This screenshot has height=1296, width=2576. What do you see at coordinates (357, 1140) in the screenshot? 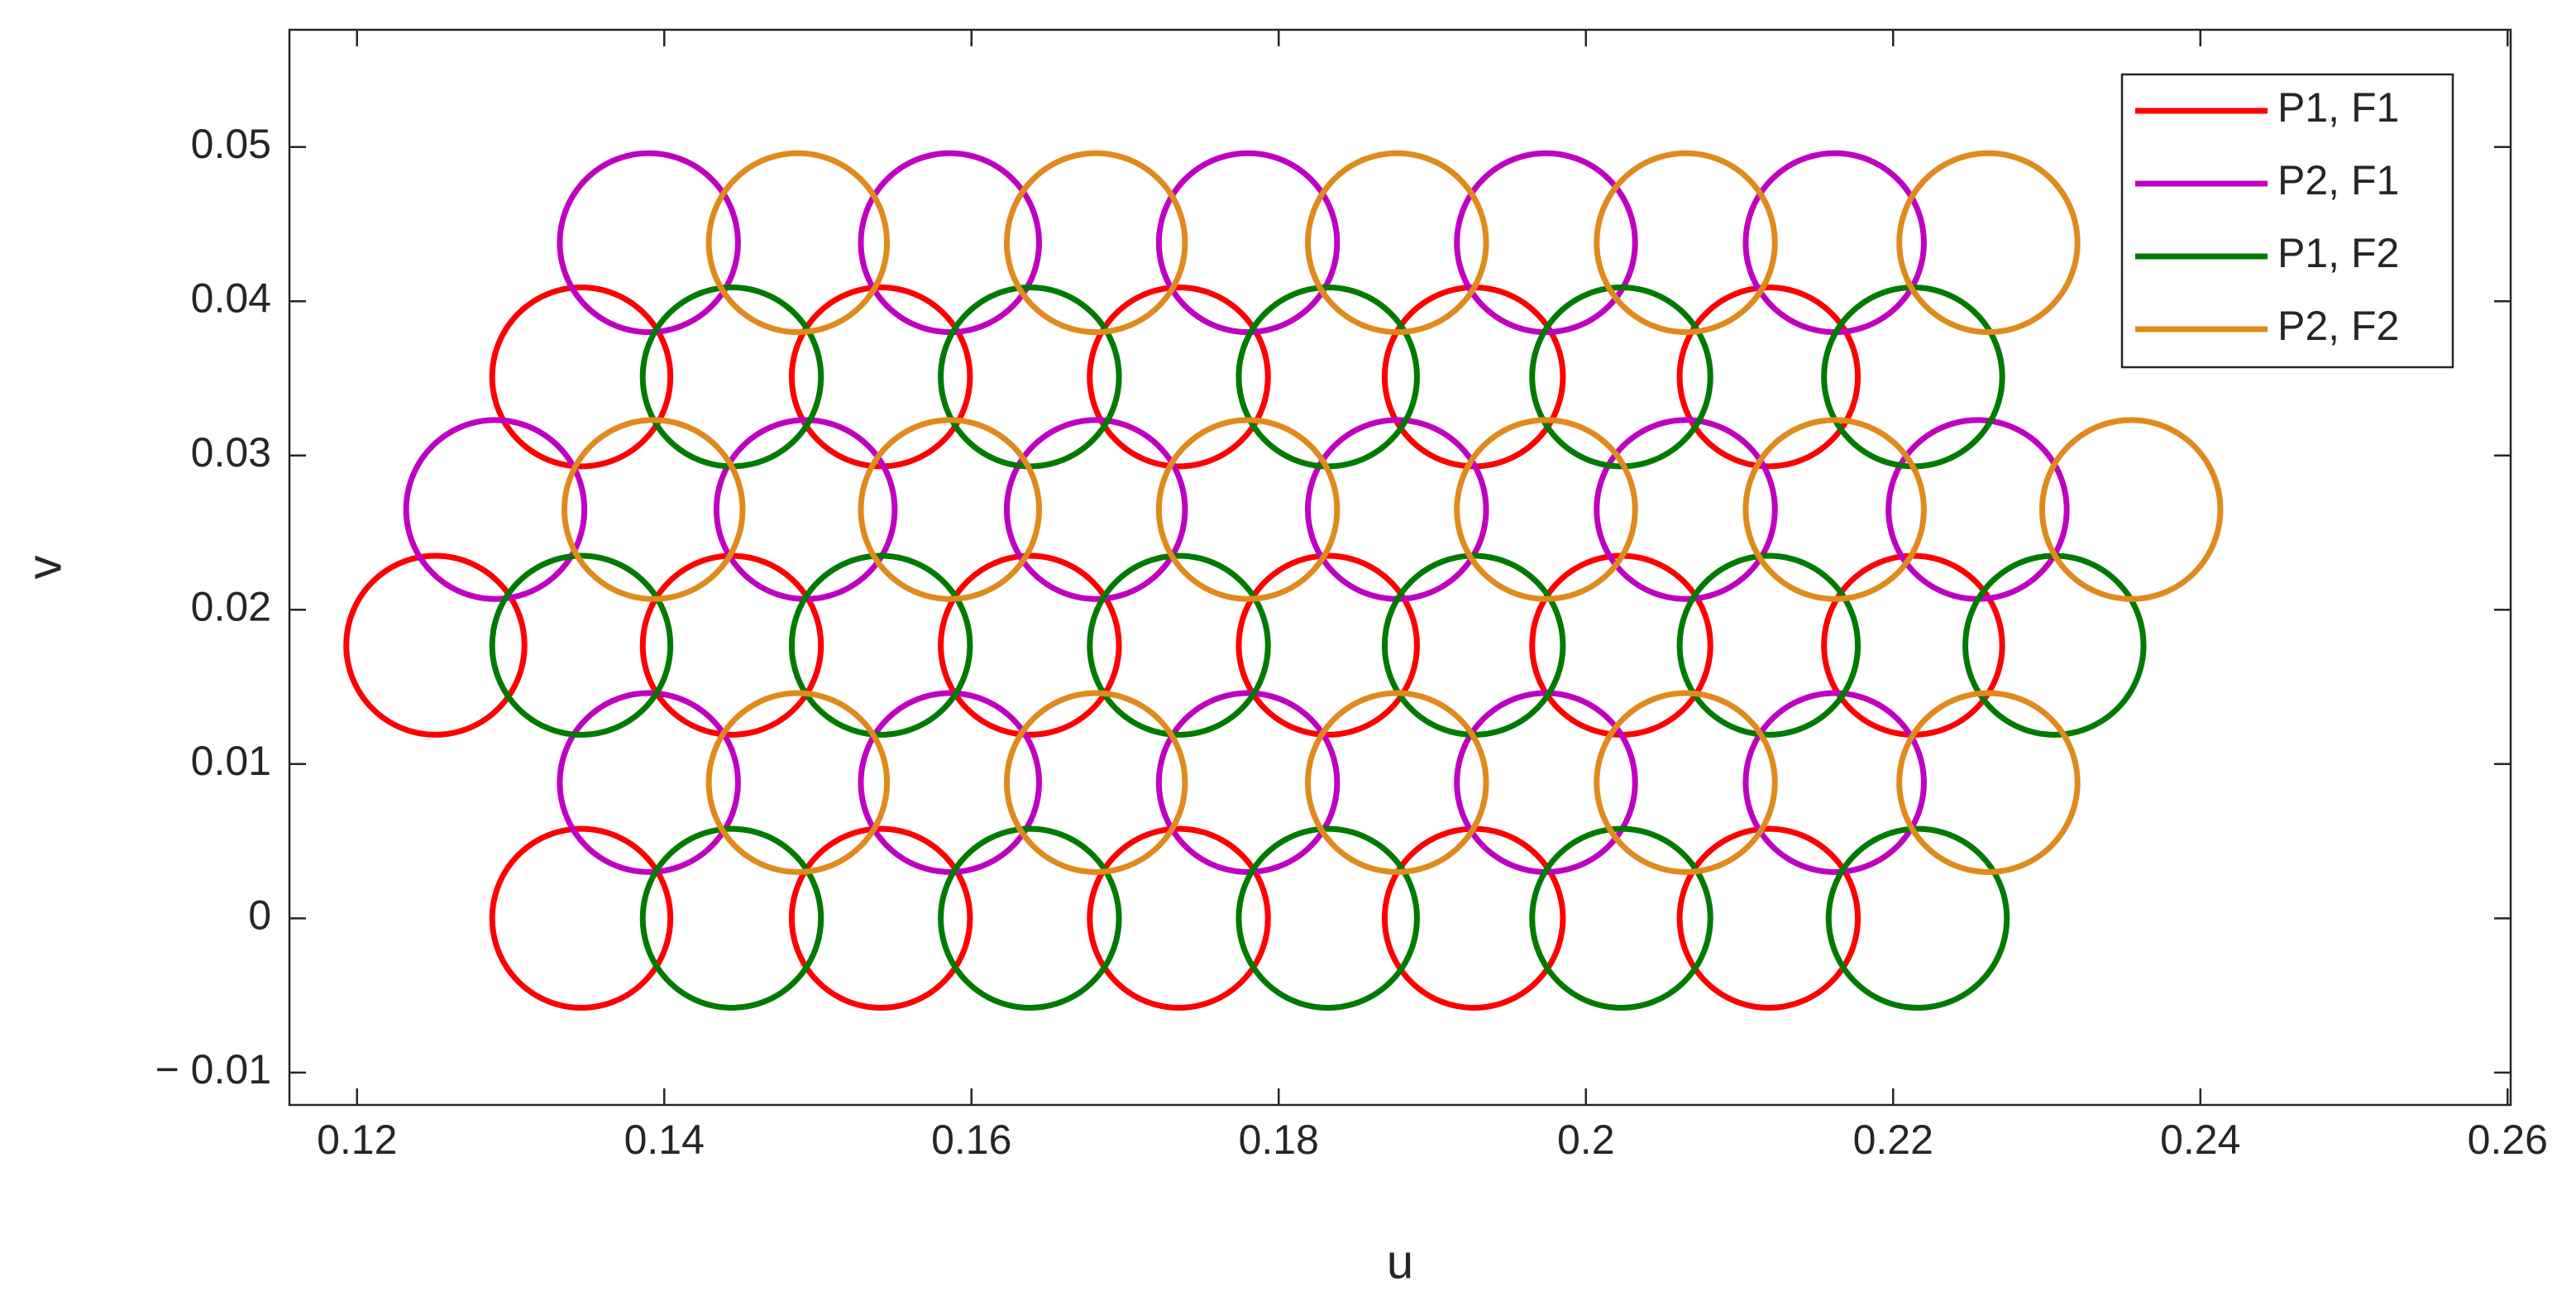
I see `x-tick-label: 0.12` at bounding box center [357, 1140].